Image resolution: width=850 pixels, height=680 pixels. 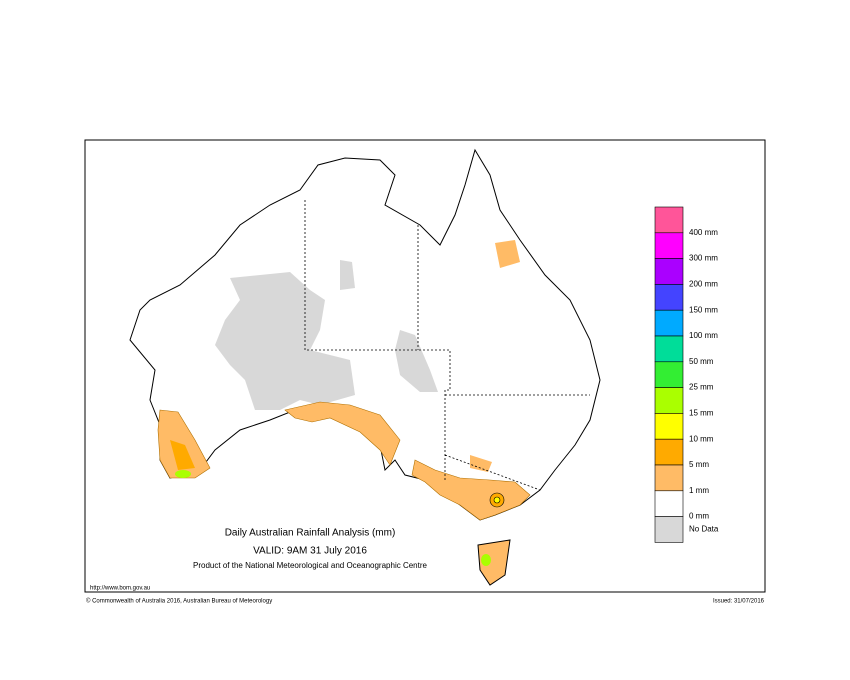 What do you see at coordinates (701, 387) in the screenshot?
I see `legend-label: 25 mm` at bounding box center [701, 387].